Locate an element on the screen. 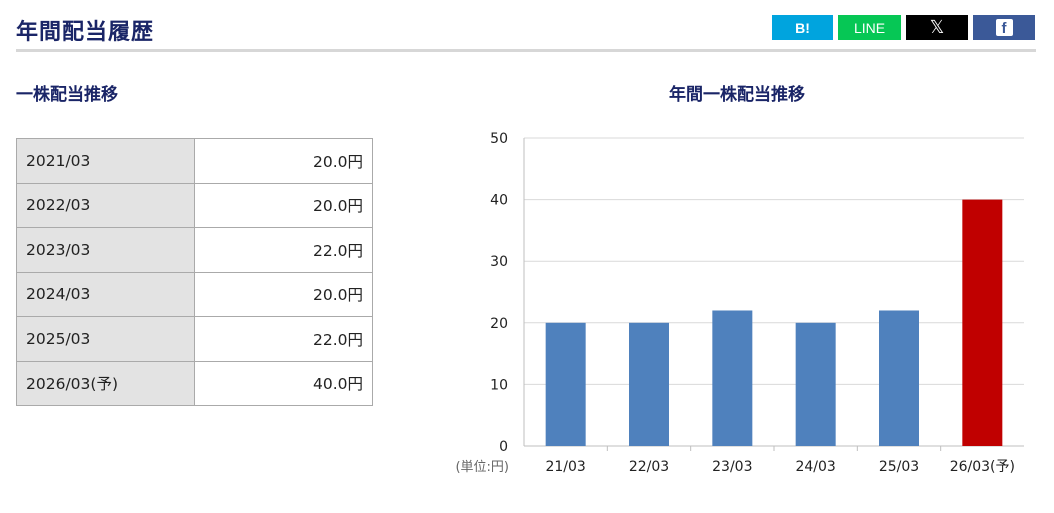  table-row: 2025/03 22.0円 is located at coordinates (194, 339).